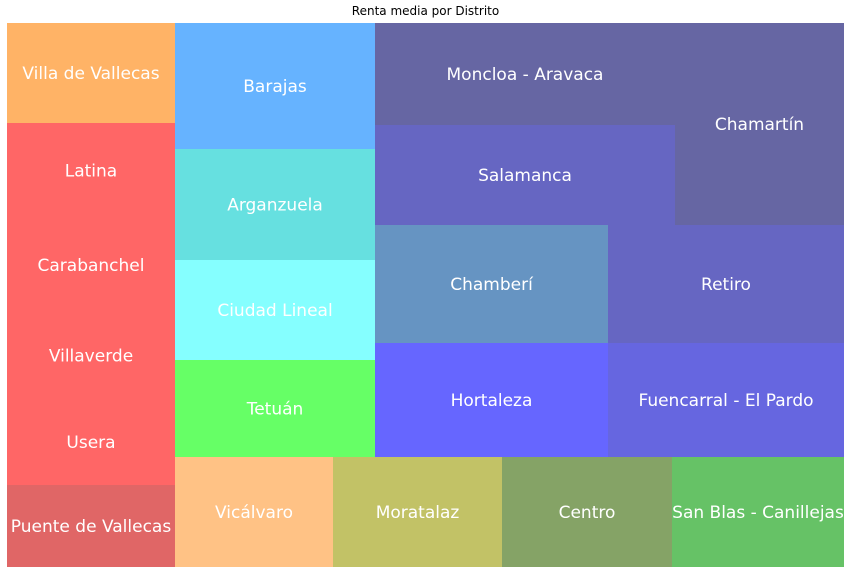 Image resolution: width=851 pixels, height=574 pixels. I want to click on treemap-tile: Retiro, so click(726, 284).